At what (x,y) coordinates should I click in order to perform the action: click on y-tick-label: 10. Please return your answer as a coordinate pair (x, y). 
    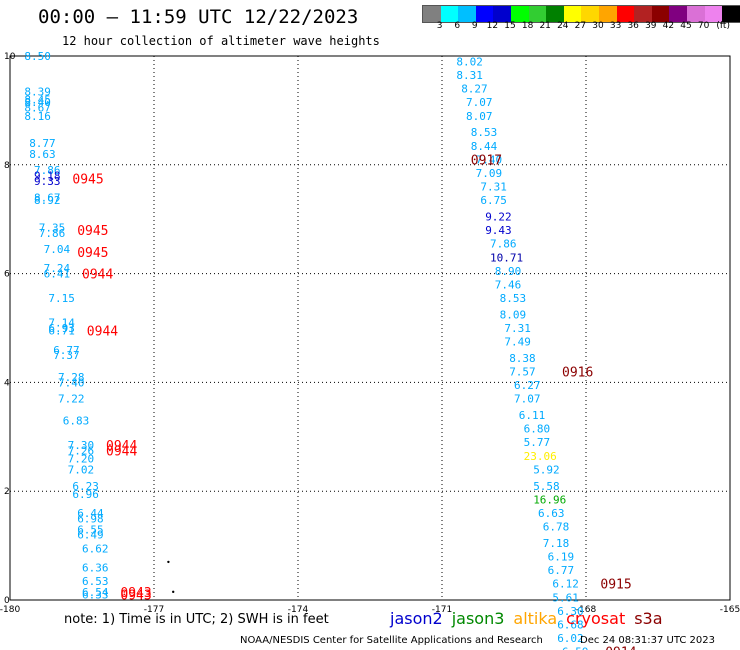
    Looking at the image, I should click on (10, 57).